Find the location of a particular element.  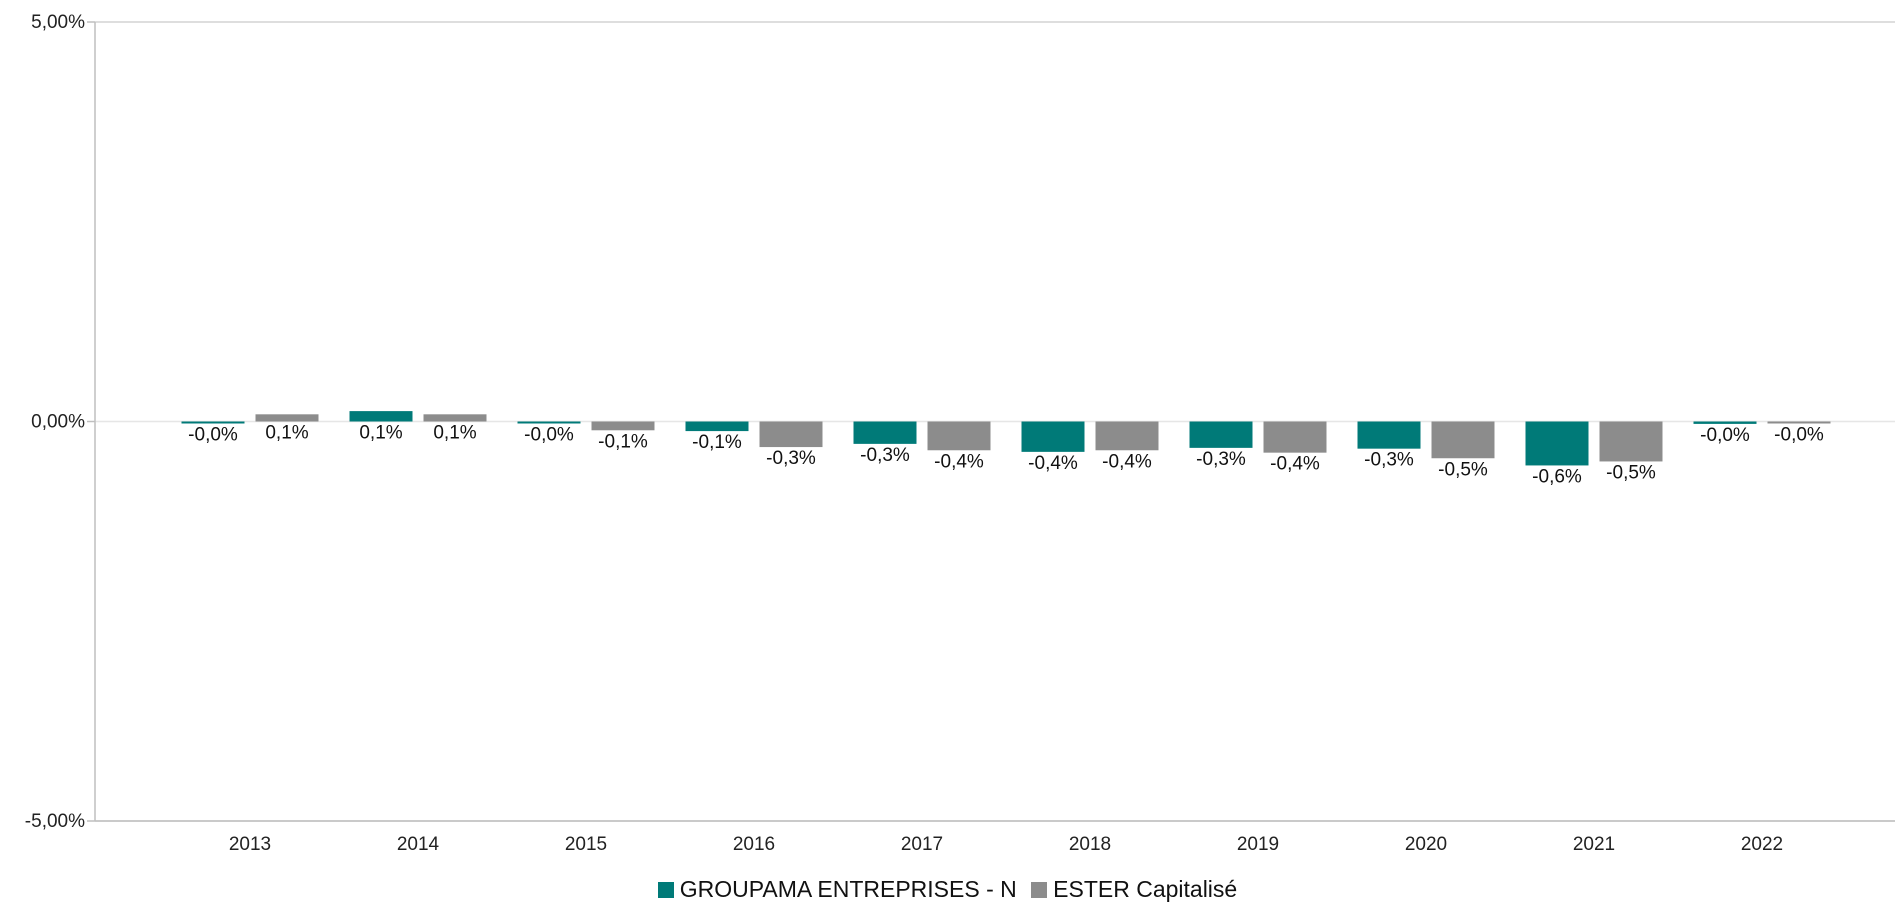

bar-series-2-2014 is located at coordinates (455, 418).